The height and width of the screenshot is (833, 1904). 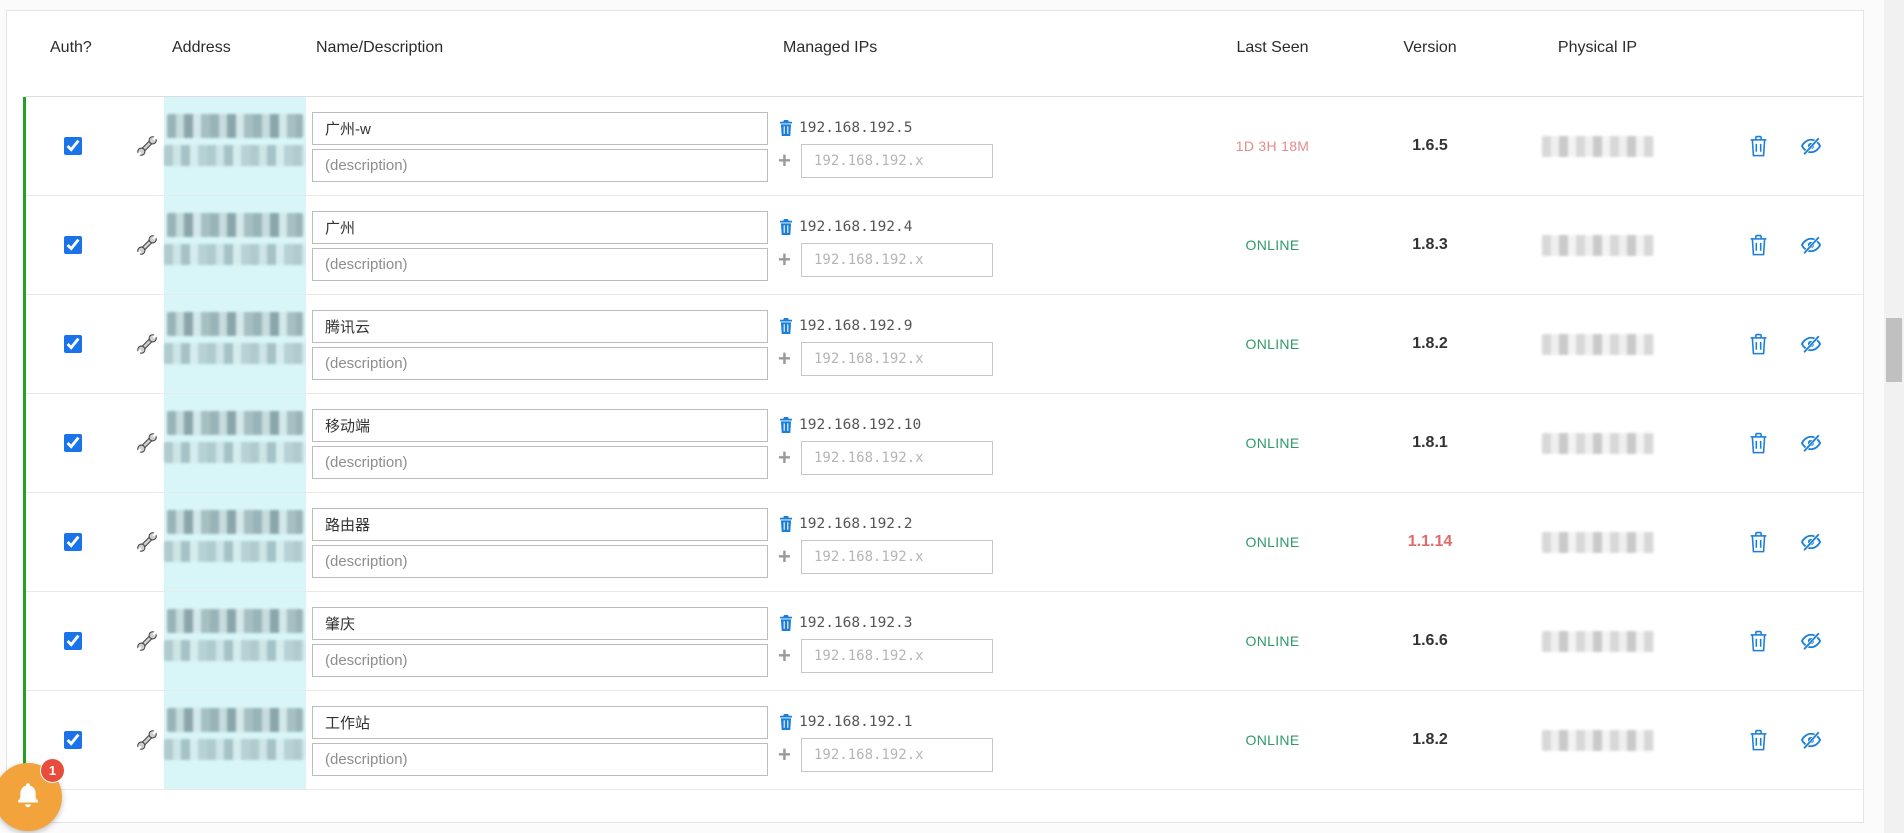 I want to click on managed-ip-value: 192.168.192.4, so click(x=856, y=227).